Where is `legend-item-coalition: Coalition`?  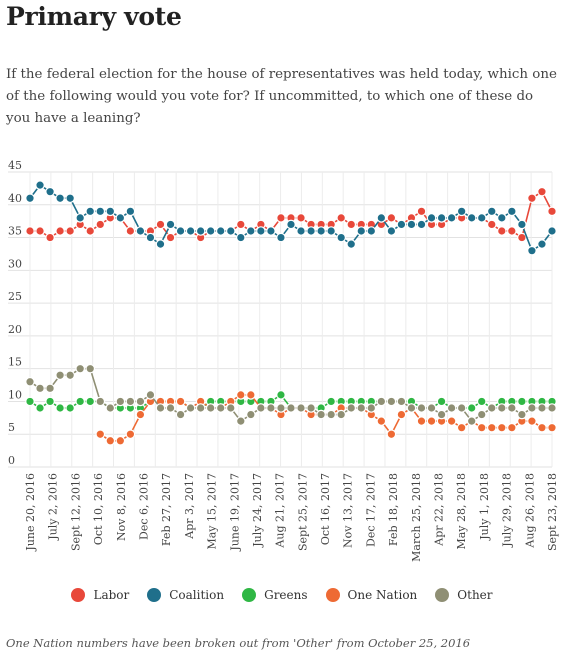 legend-item-coalition: Coalition is located at coordinates (185, 595).